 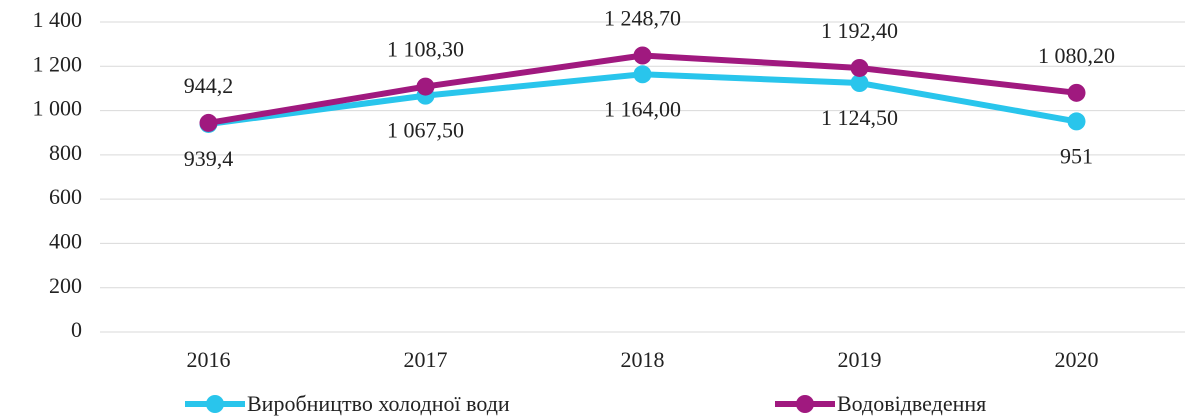 What do you see at coordinates (425, 49) in the screenshot?
I see `data-label: 1 108,30` at bounding box center [425, 49].